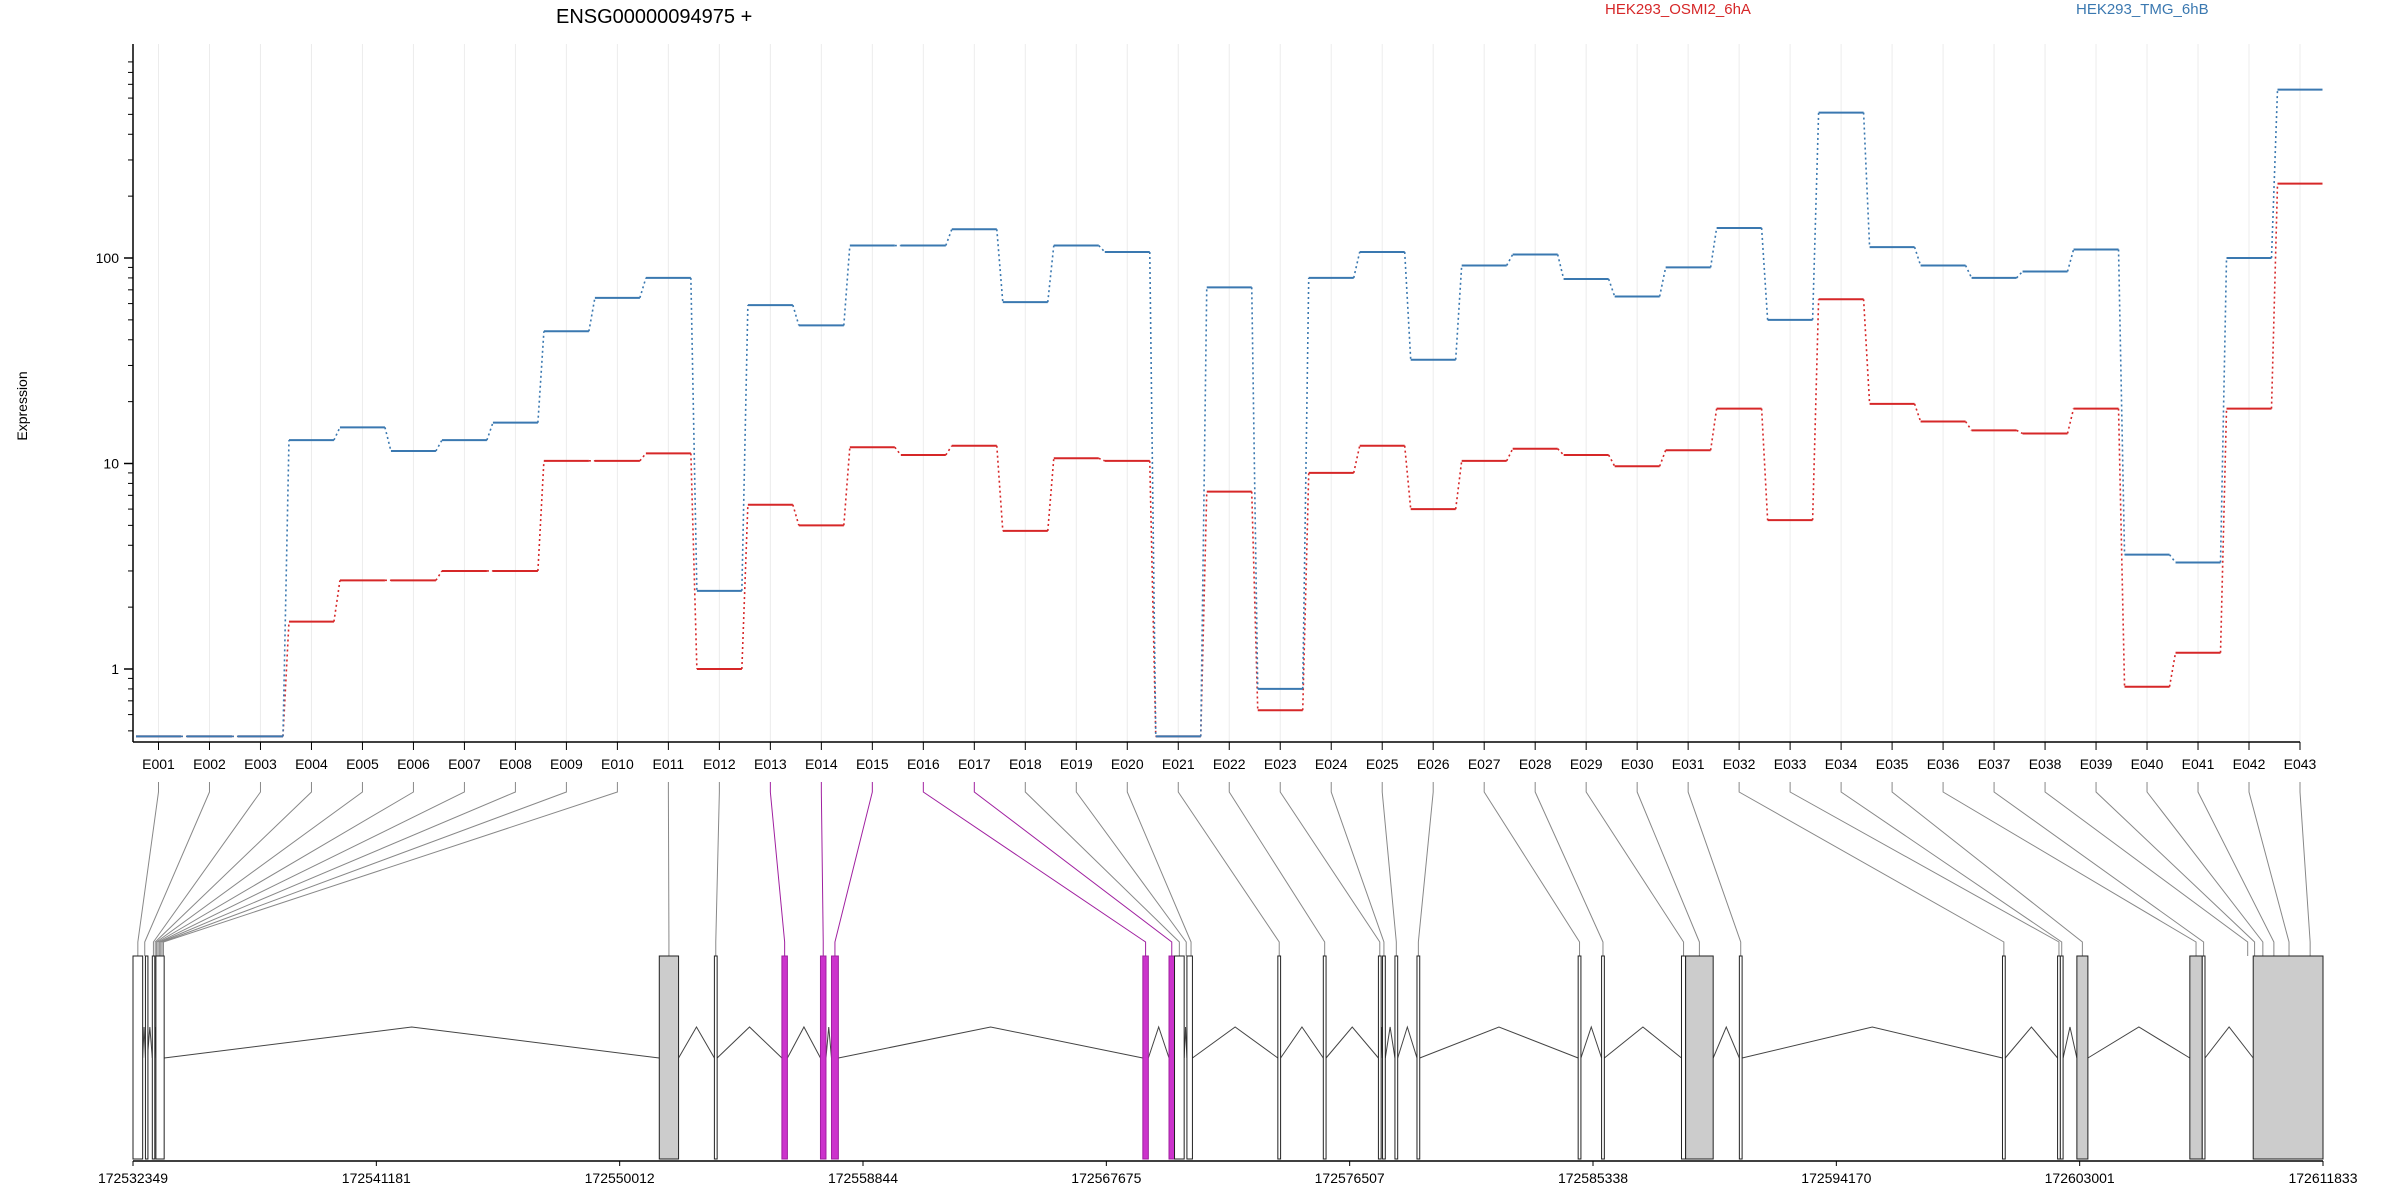 Image resolution: width=2400 pixels, height=1200 pixels. Describe the element at coordinates (2142, 9) in the screenshot. I see `legend-entry-tmg: HEK293_TMG_6hB` at that location.